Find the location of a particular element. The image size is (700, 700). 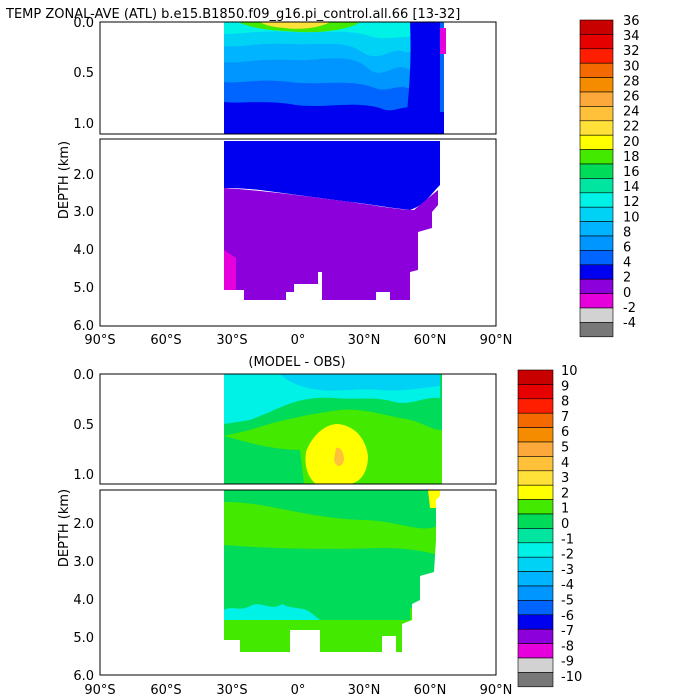

colorbar-label: -5 is located at coordinates (567, 601).